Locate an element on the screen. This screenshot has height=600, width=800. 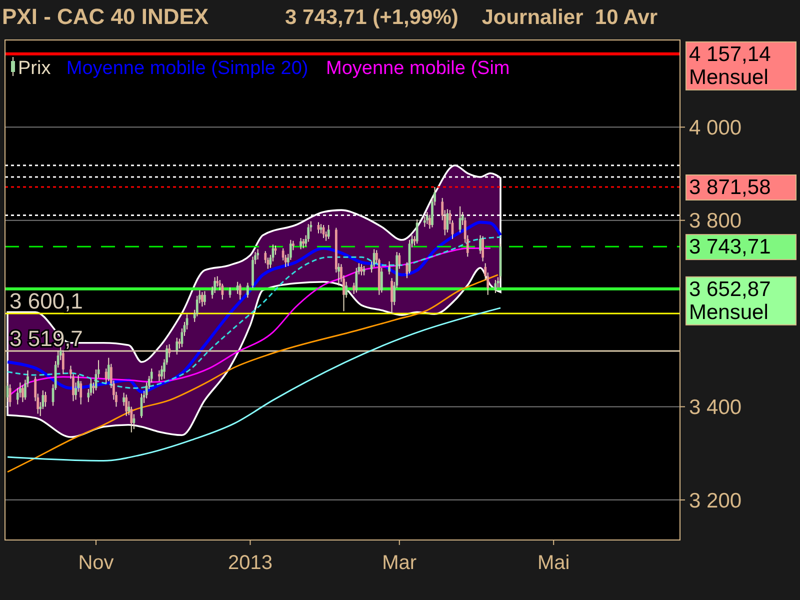
ref-line-label: 3 652,87 Mensuel is located at coordinates (730, 301).